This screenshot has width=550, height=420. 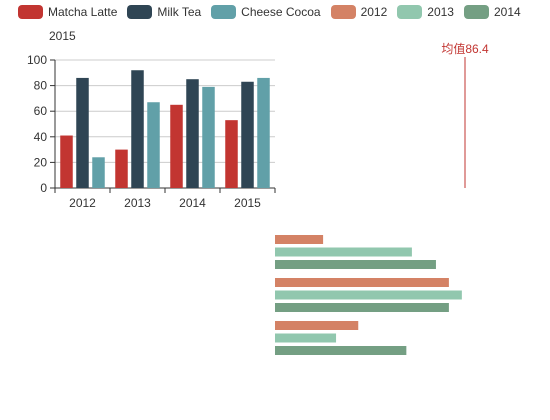 I want to click on legend-item: 2014, so click(x=492, y=12).